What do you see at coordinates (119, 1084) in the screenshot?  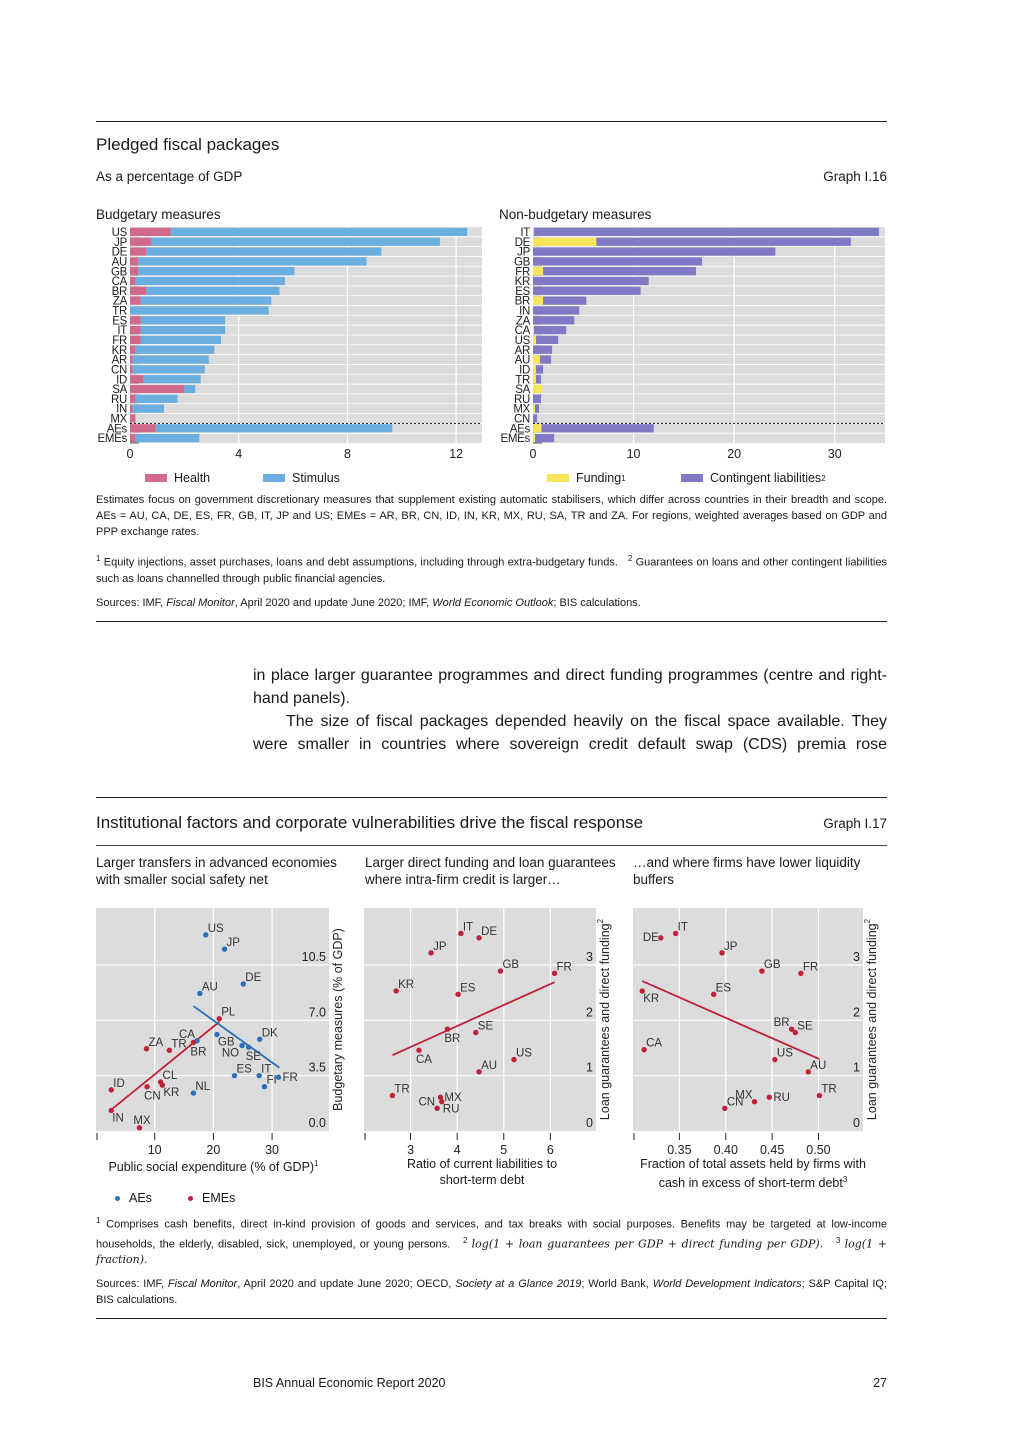 I see `point-label: ID` at bounding box center [119, 1084].